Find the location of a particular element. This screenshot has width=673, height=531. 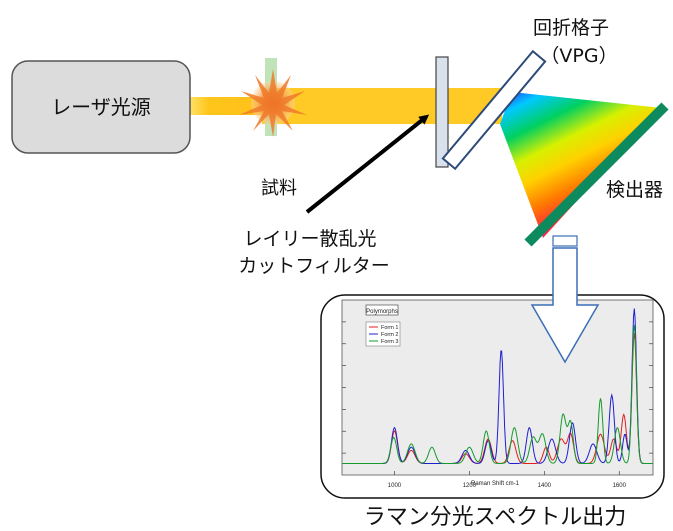

x-tick-label: 1600 is located at coordinates (620, 486).